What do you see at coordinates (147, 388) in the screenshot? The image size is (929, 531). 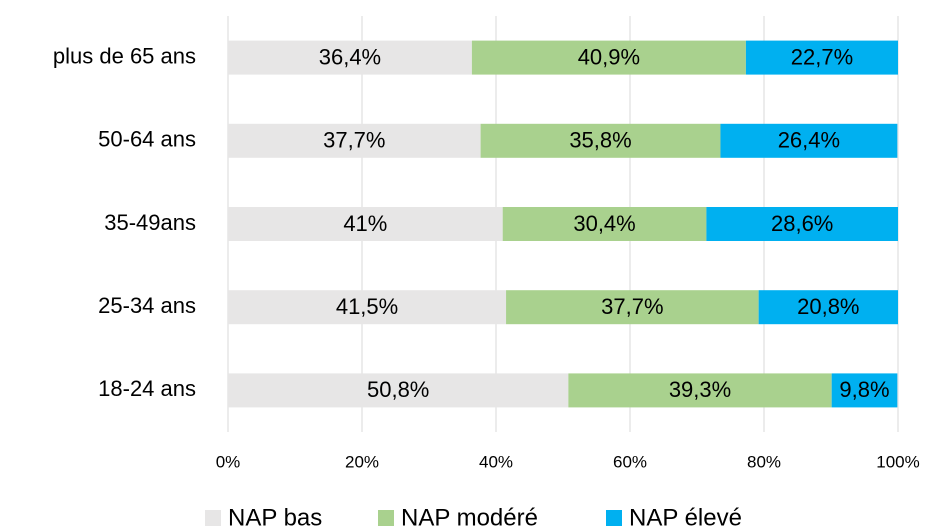 I see `y-tick-label: 18-24 ans` at bounding box center [147, 388].